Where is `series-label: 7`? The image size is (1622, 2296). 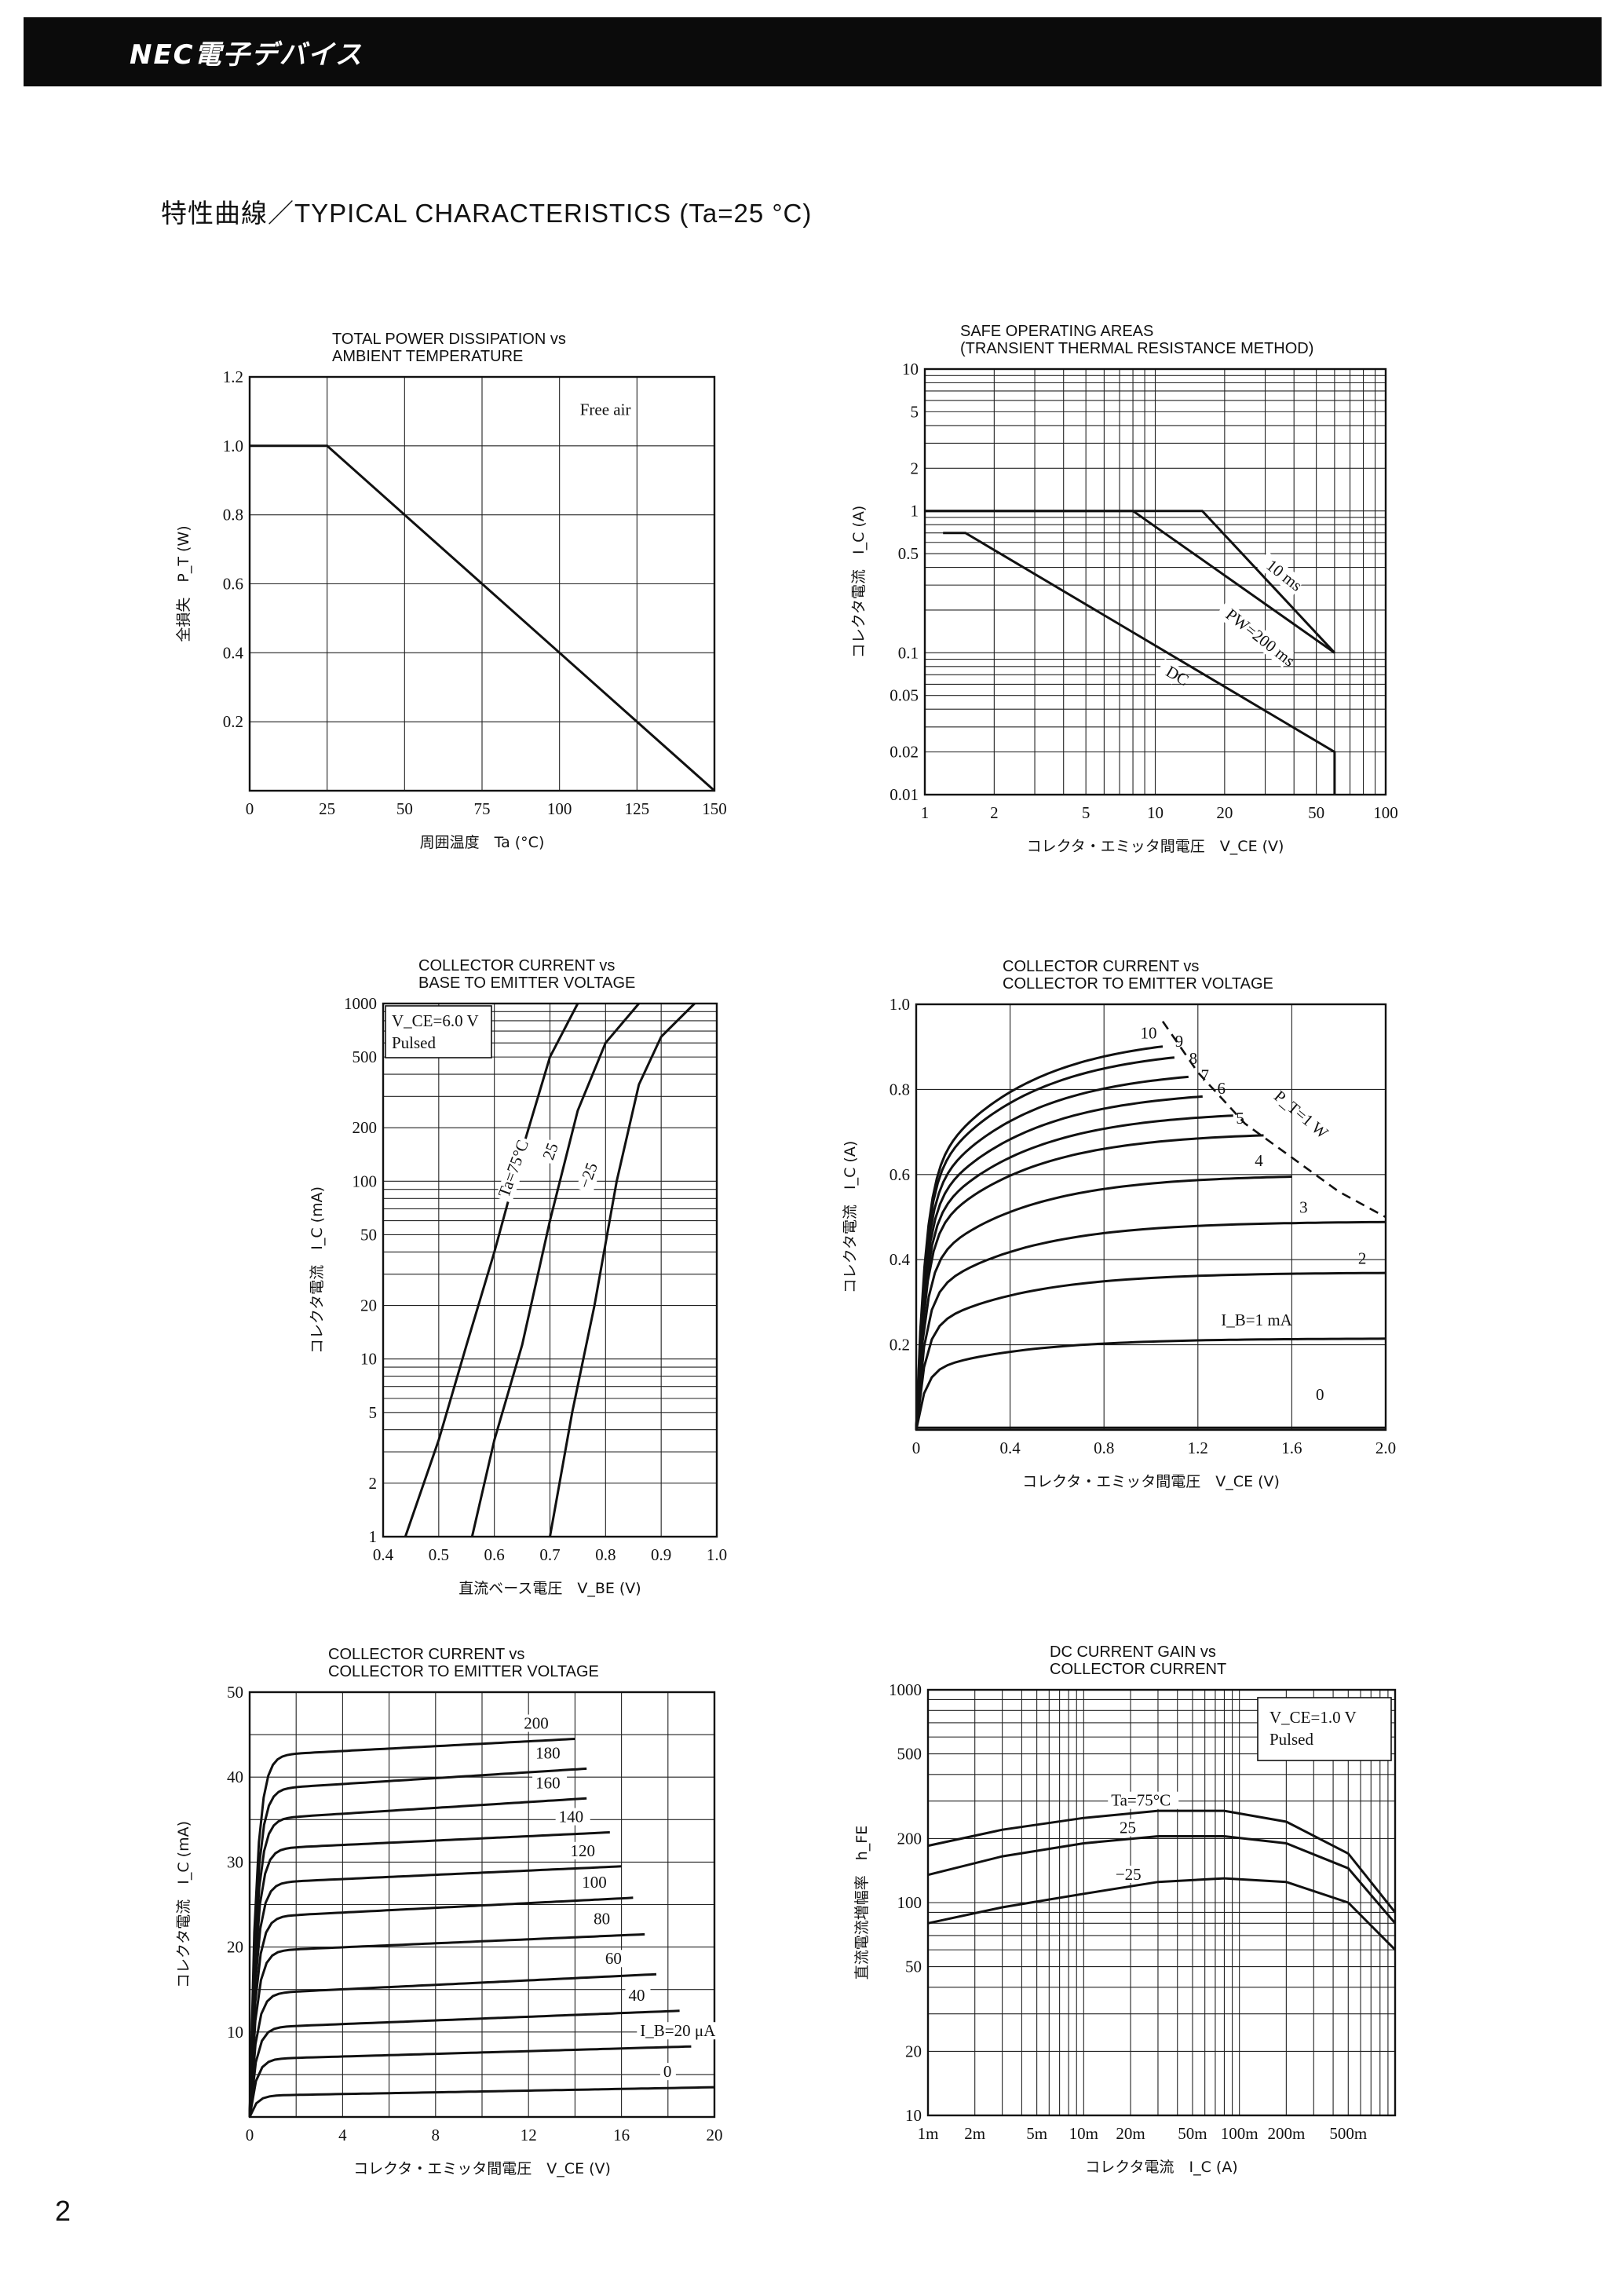
series-label: 7 is located at coordinates (1205, 1075).